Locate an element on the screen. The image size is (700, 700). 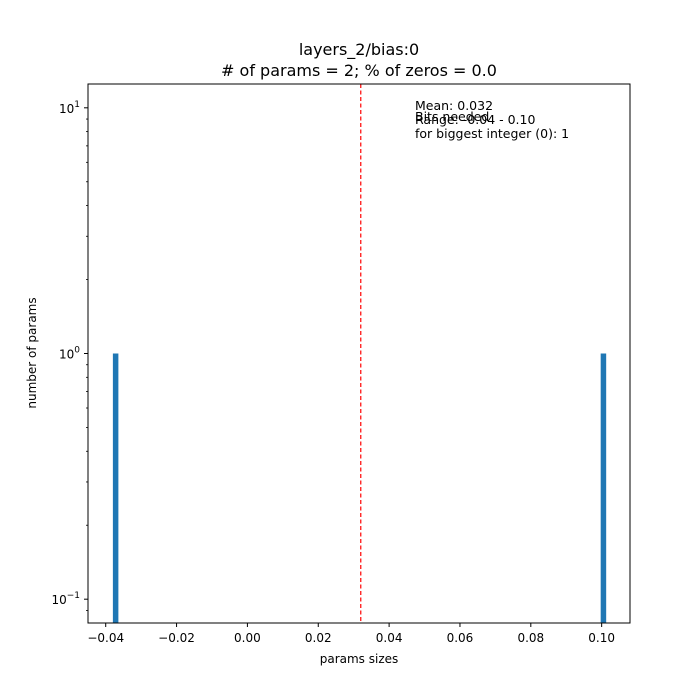
chart-title-line-2: # of params = 2; % of zeros = 0.0 is located at coordinates (359, 70).